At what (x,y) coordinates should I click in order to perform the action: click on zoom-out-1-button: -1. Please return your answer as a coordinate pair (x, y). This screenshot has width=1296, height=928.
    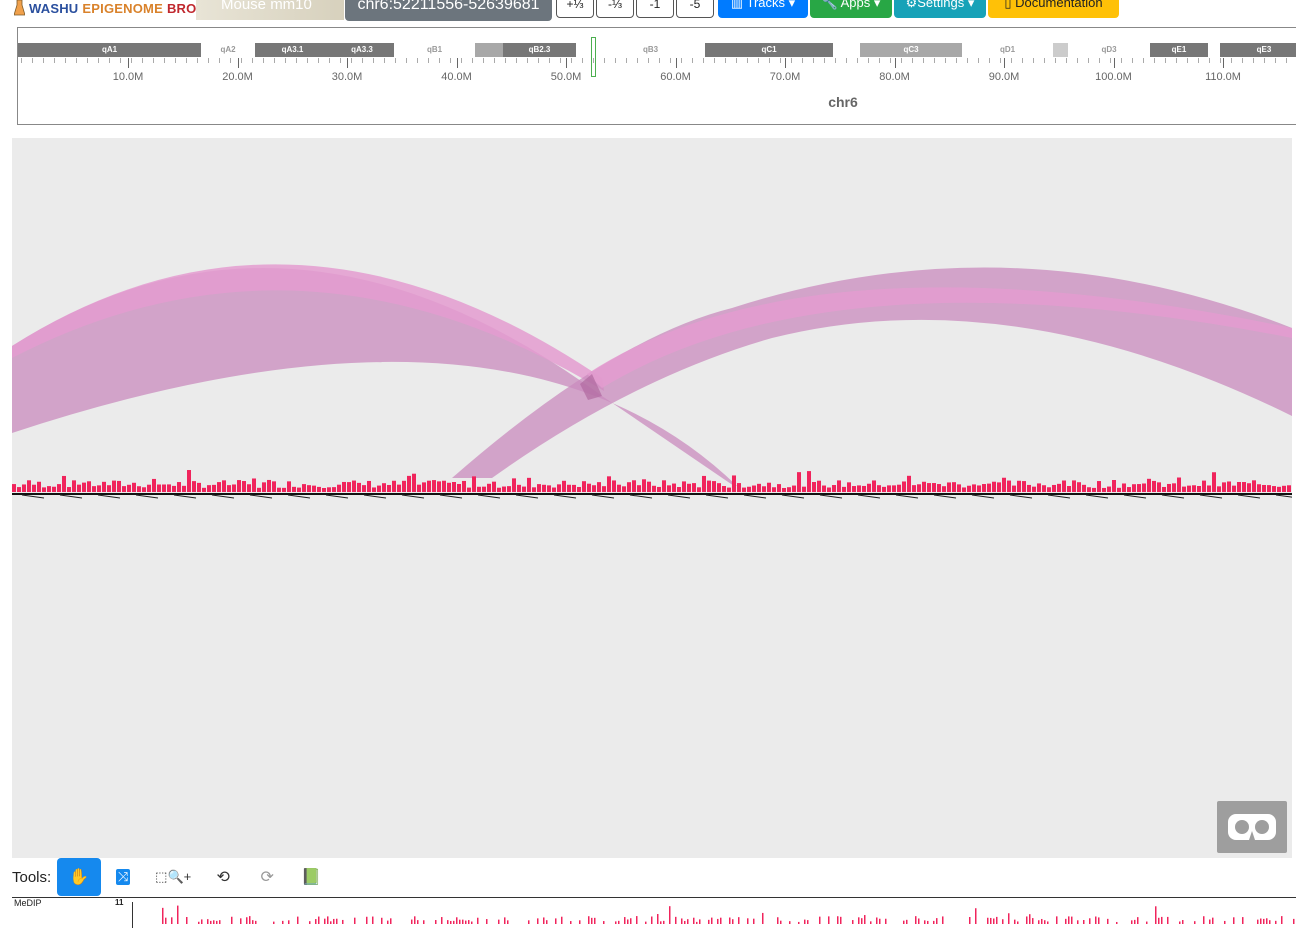
    Looking at the image, I should click on (655, 9).